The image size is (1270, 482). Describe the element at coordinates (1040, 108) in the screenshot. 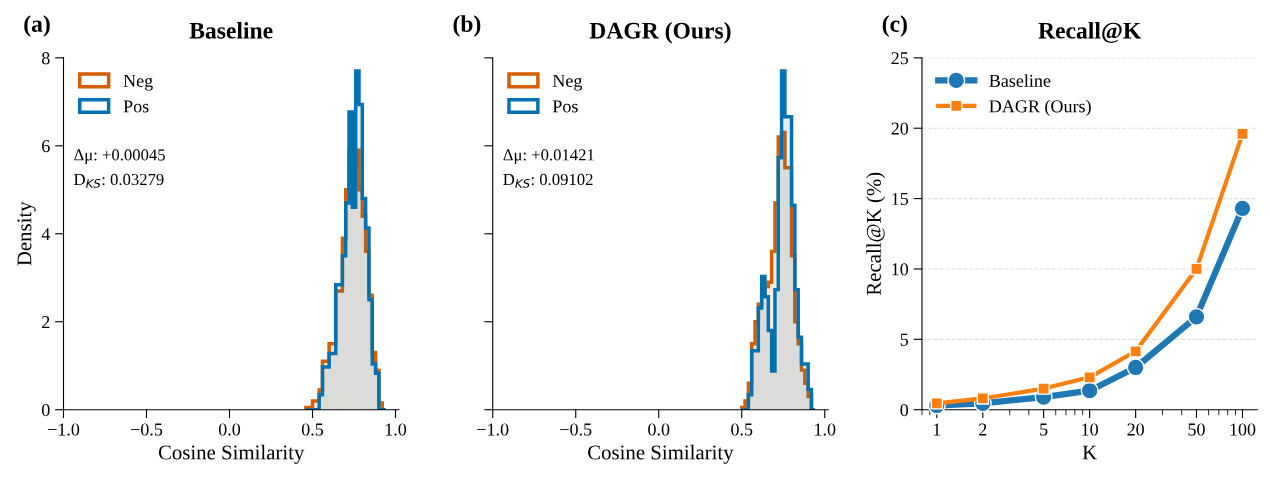

I see `legend-label: DAGR (Ours)` at that location.